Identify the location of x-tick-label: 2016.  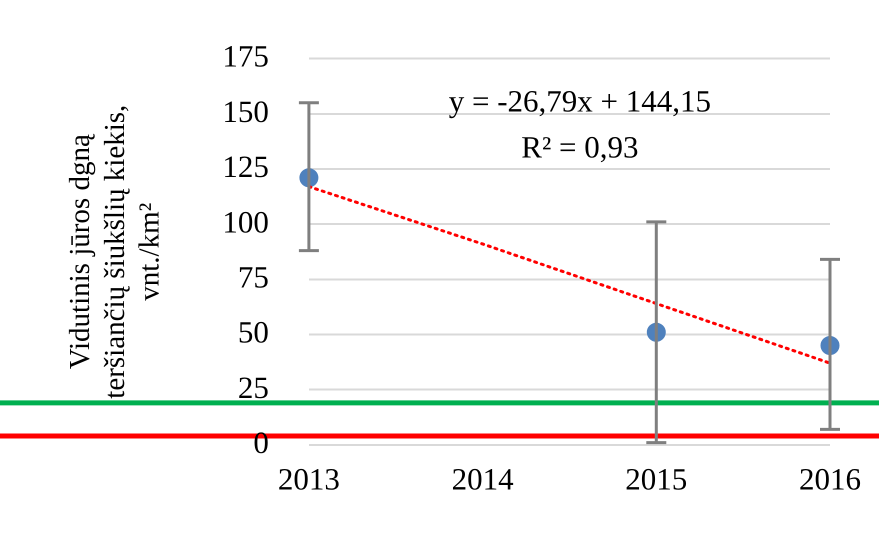
(830, 479).